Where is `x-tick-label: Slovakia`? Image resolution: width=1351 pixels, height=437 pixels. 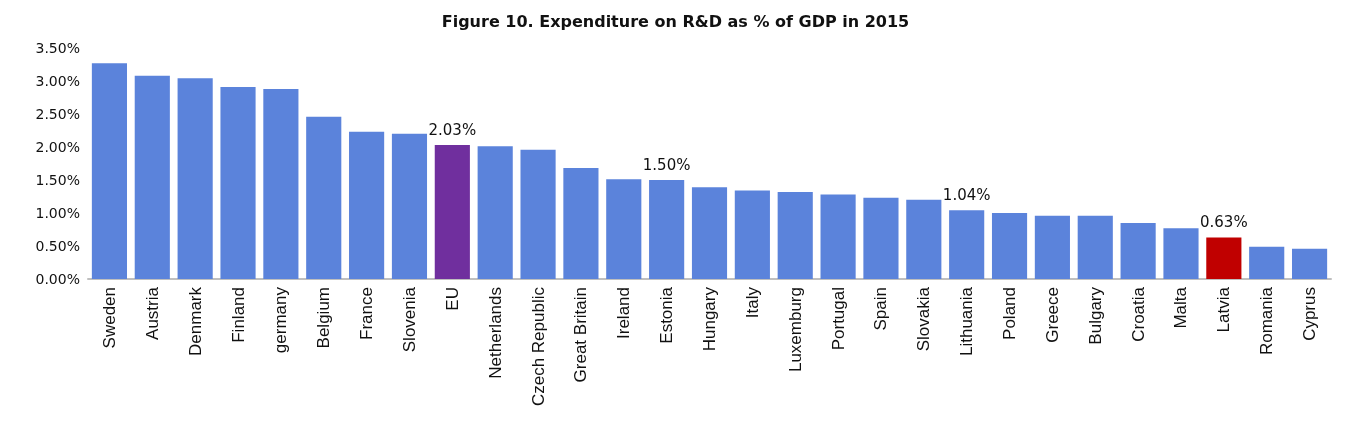
x-tick-label: Slovakia is located at coordinates (924, 319).